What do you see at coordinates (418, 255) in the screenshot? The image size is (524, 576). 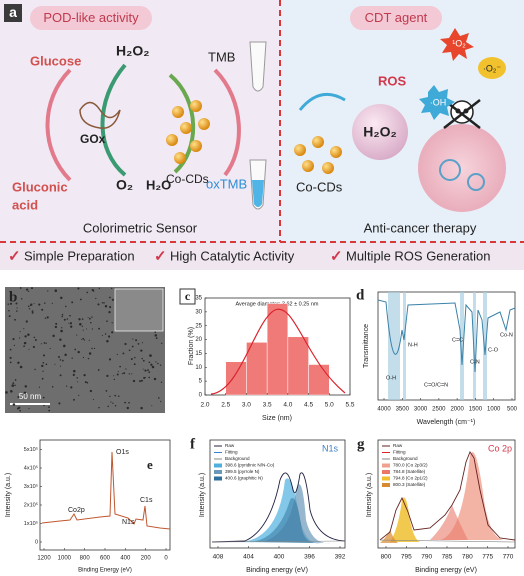 I see `feature: Multiple ROS Generation` at bounding box center [418, 255].